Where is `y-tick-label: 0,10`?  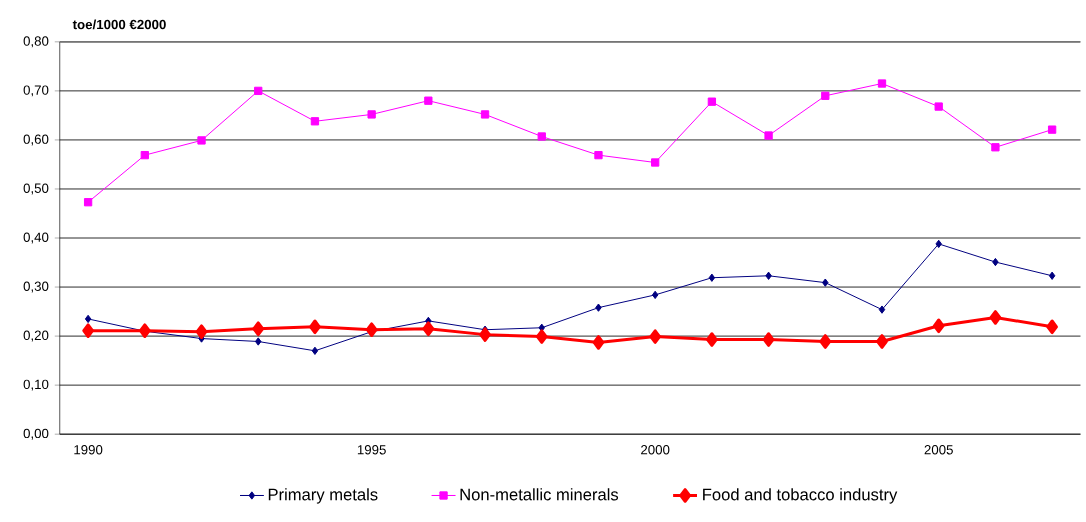
y-tick-label: 0,10 is located at coordinates (36, 385).